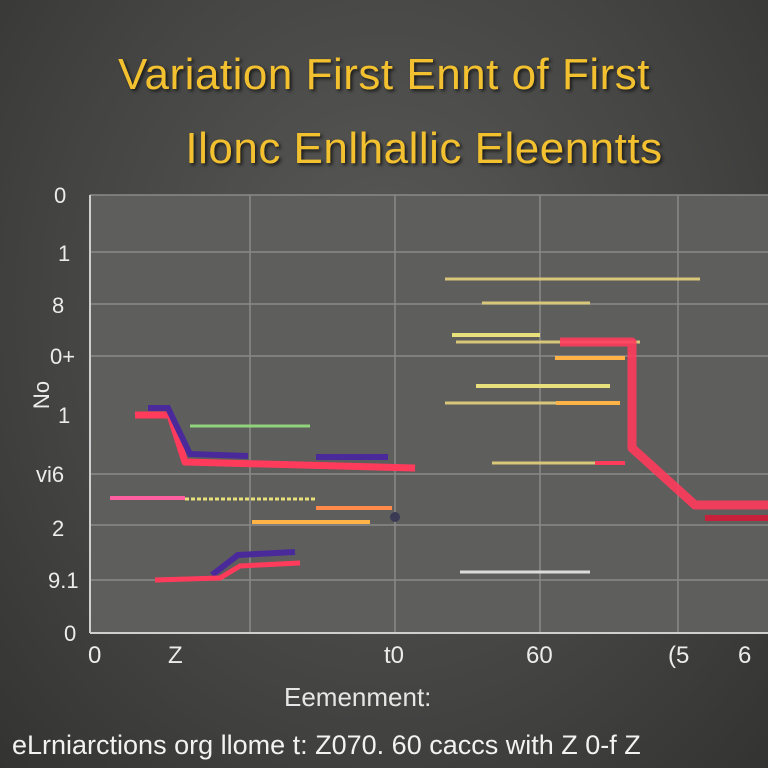 The height and width of the screenshot is (768, 768). What do you see at coordinates (253, 563) in the screenshot?
I see `series-line-blue-low` at bounding box center [253, 563].